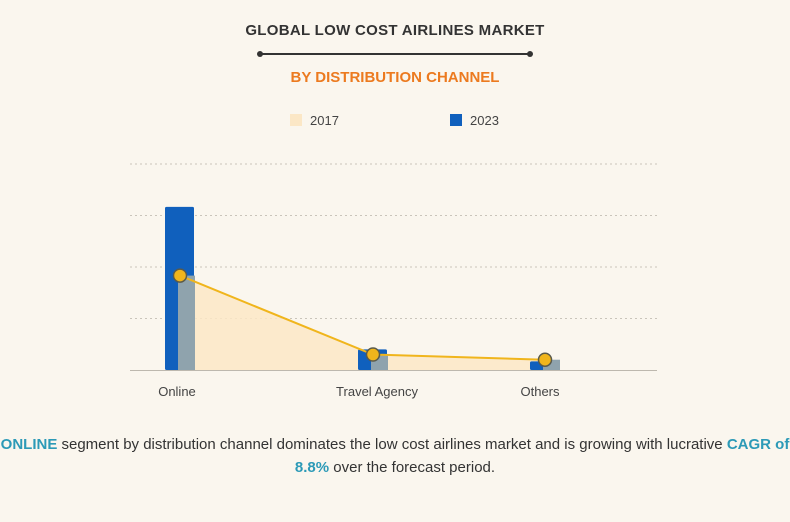 The height and width of the screenshot is (522, 790). Describe the element at coordinates (456, 120) in the screenshot. I see `legend-swatch-2023` at that location.